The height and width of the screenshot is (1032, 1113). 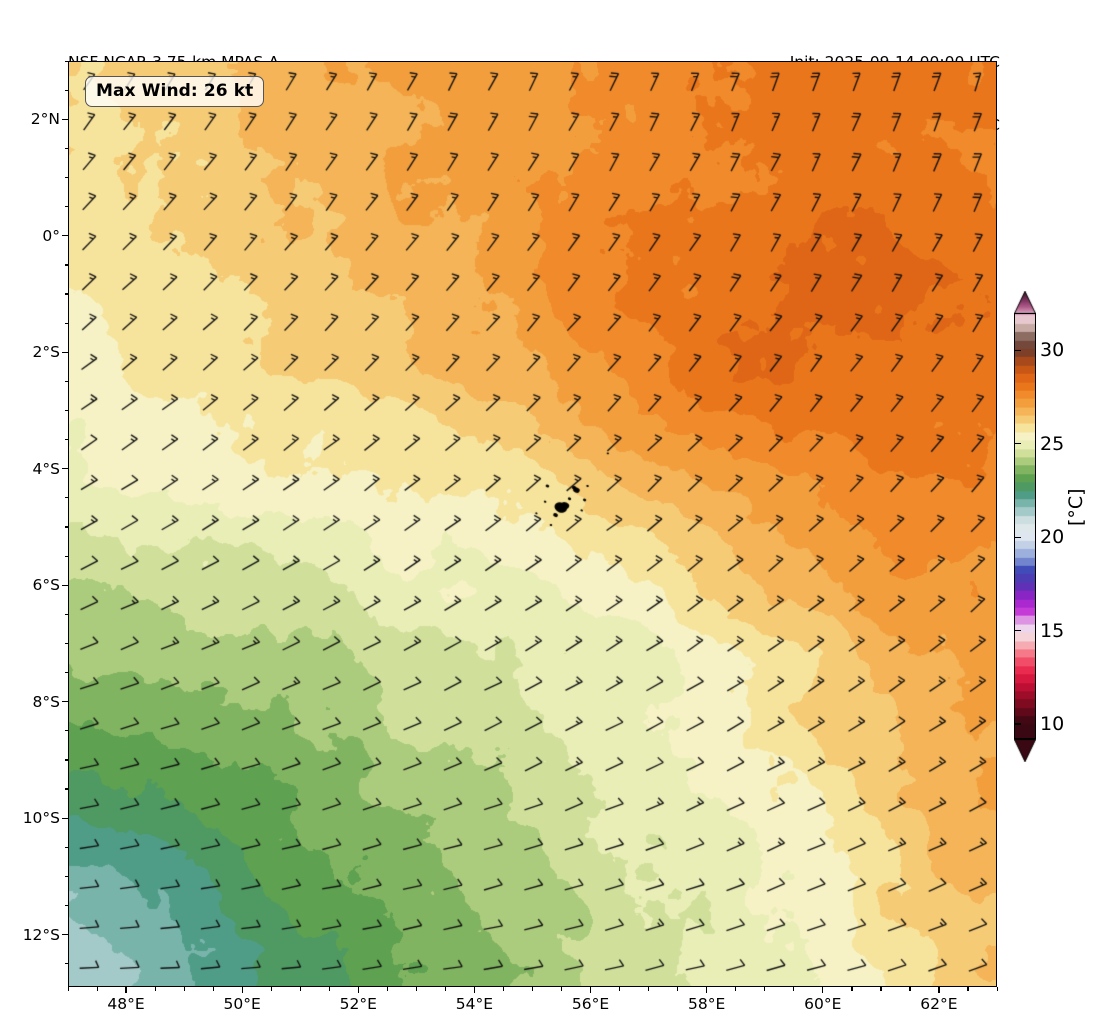 I want to click on x-tick-label-4: 56°E, so click(x=590, y=1004).